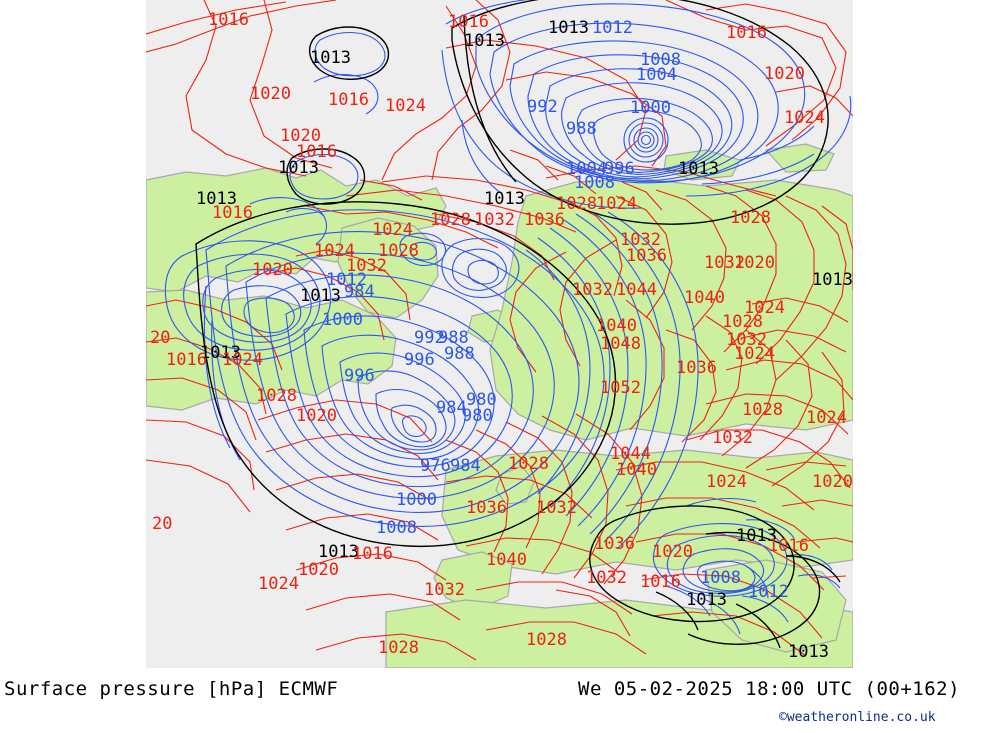  I want to click on land-arabia, so click(776, 606).